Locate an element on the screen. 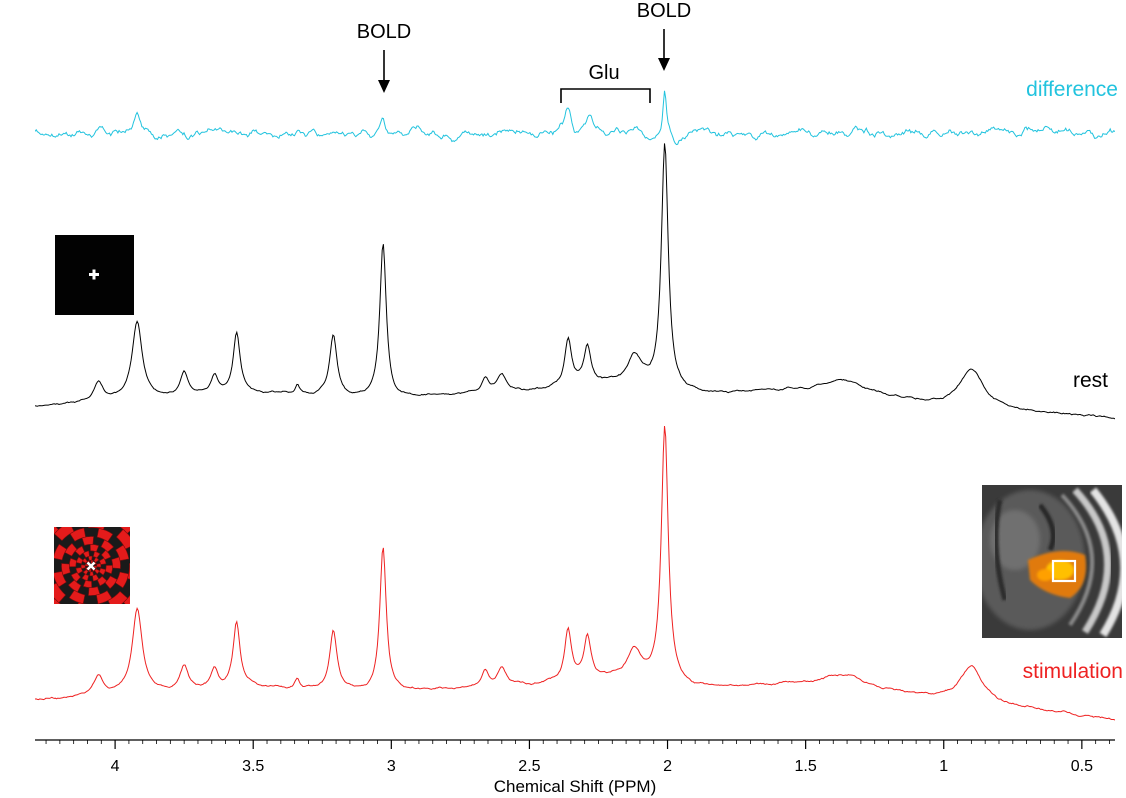 Image resolution: width=1126 pixels, height=798 pixels. series-label-stimulation: stimulation is located at coordinates (1073, 671).